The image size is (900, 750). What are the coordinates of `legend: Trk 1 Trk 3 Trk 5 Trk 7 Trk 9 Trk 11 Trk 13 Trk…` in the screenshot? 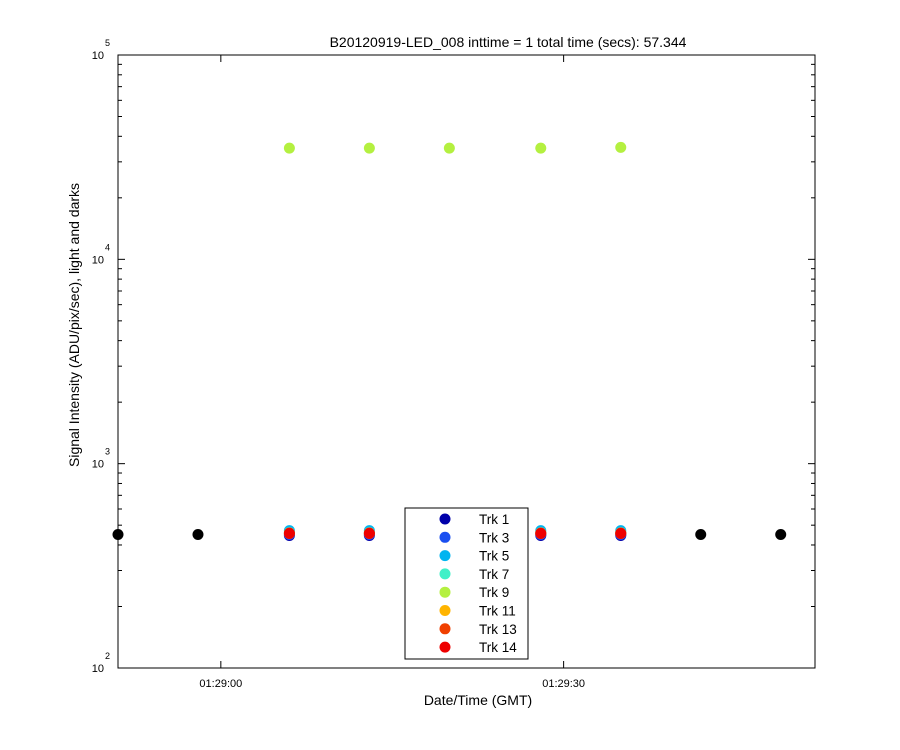 It's located at (466, 583).